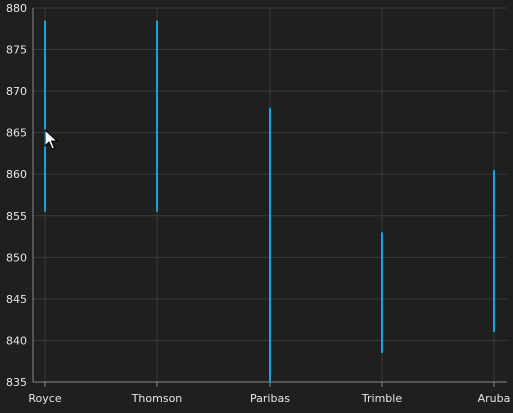 This screenshot has width=513, height=413. Describe the element at coordinates (16, 133) in the screenshot. I see `y-tick-label: 865` at that location.